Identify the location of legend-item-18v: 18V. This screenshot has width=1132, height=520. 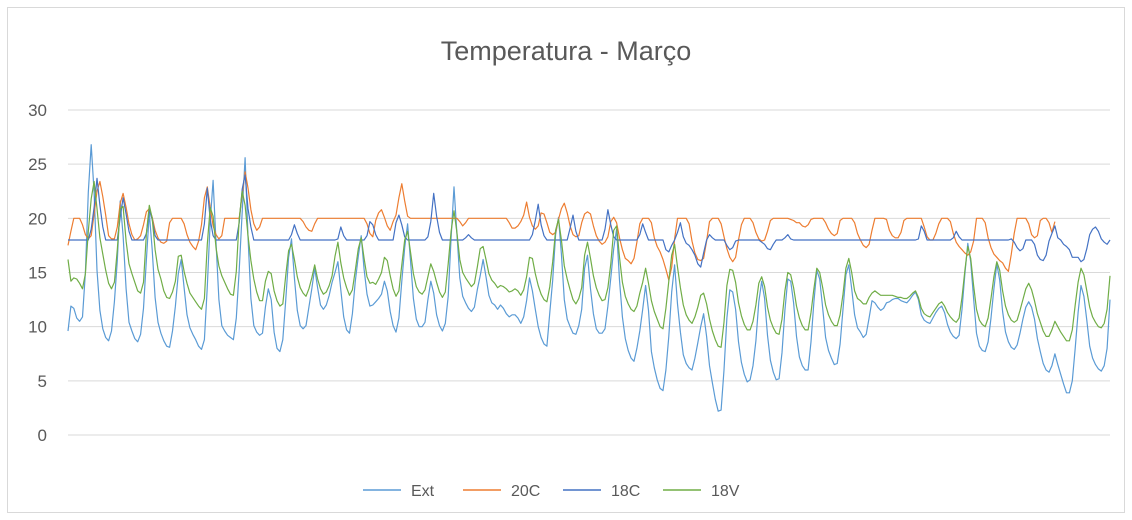
(701, 491).